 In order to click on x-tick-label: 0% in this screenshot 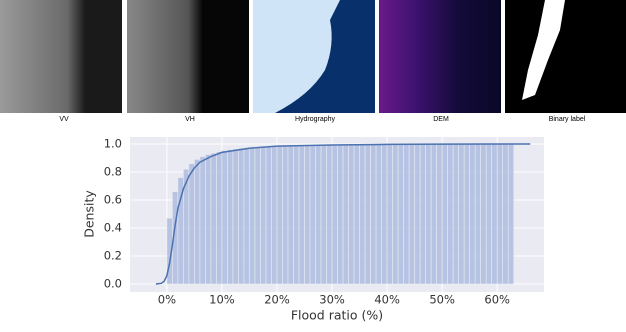, I will do `click(167, 300)`.